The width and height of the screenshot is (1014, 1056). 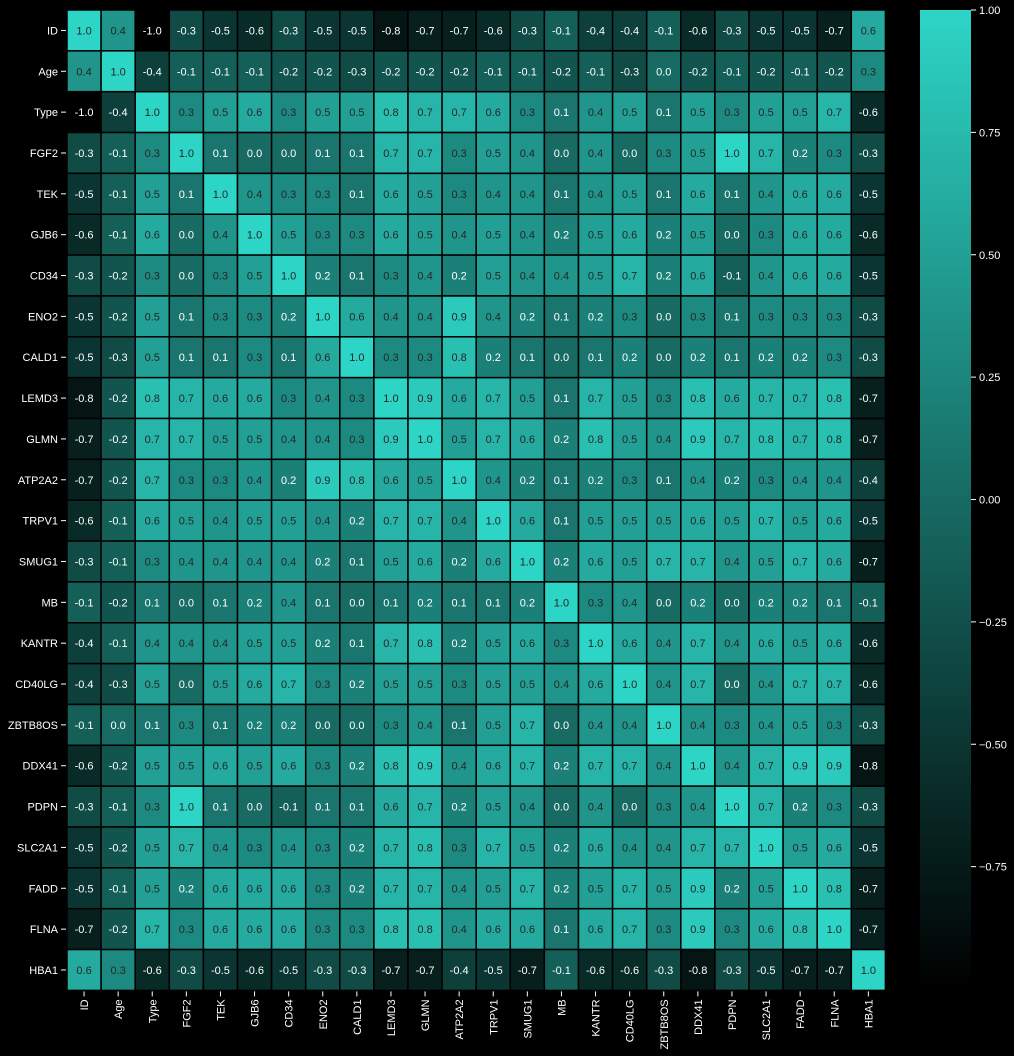 I want to click on heatmap-cell-id-zbtb8os, so click(x=663, y=30).